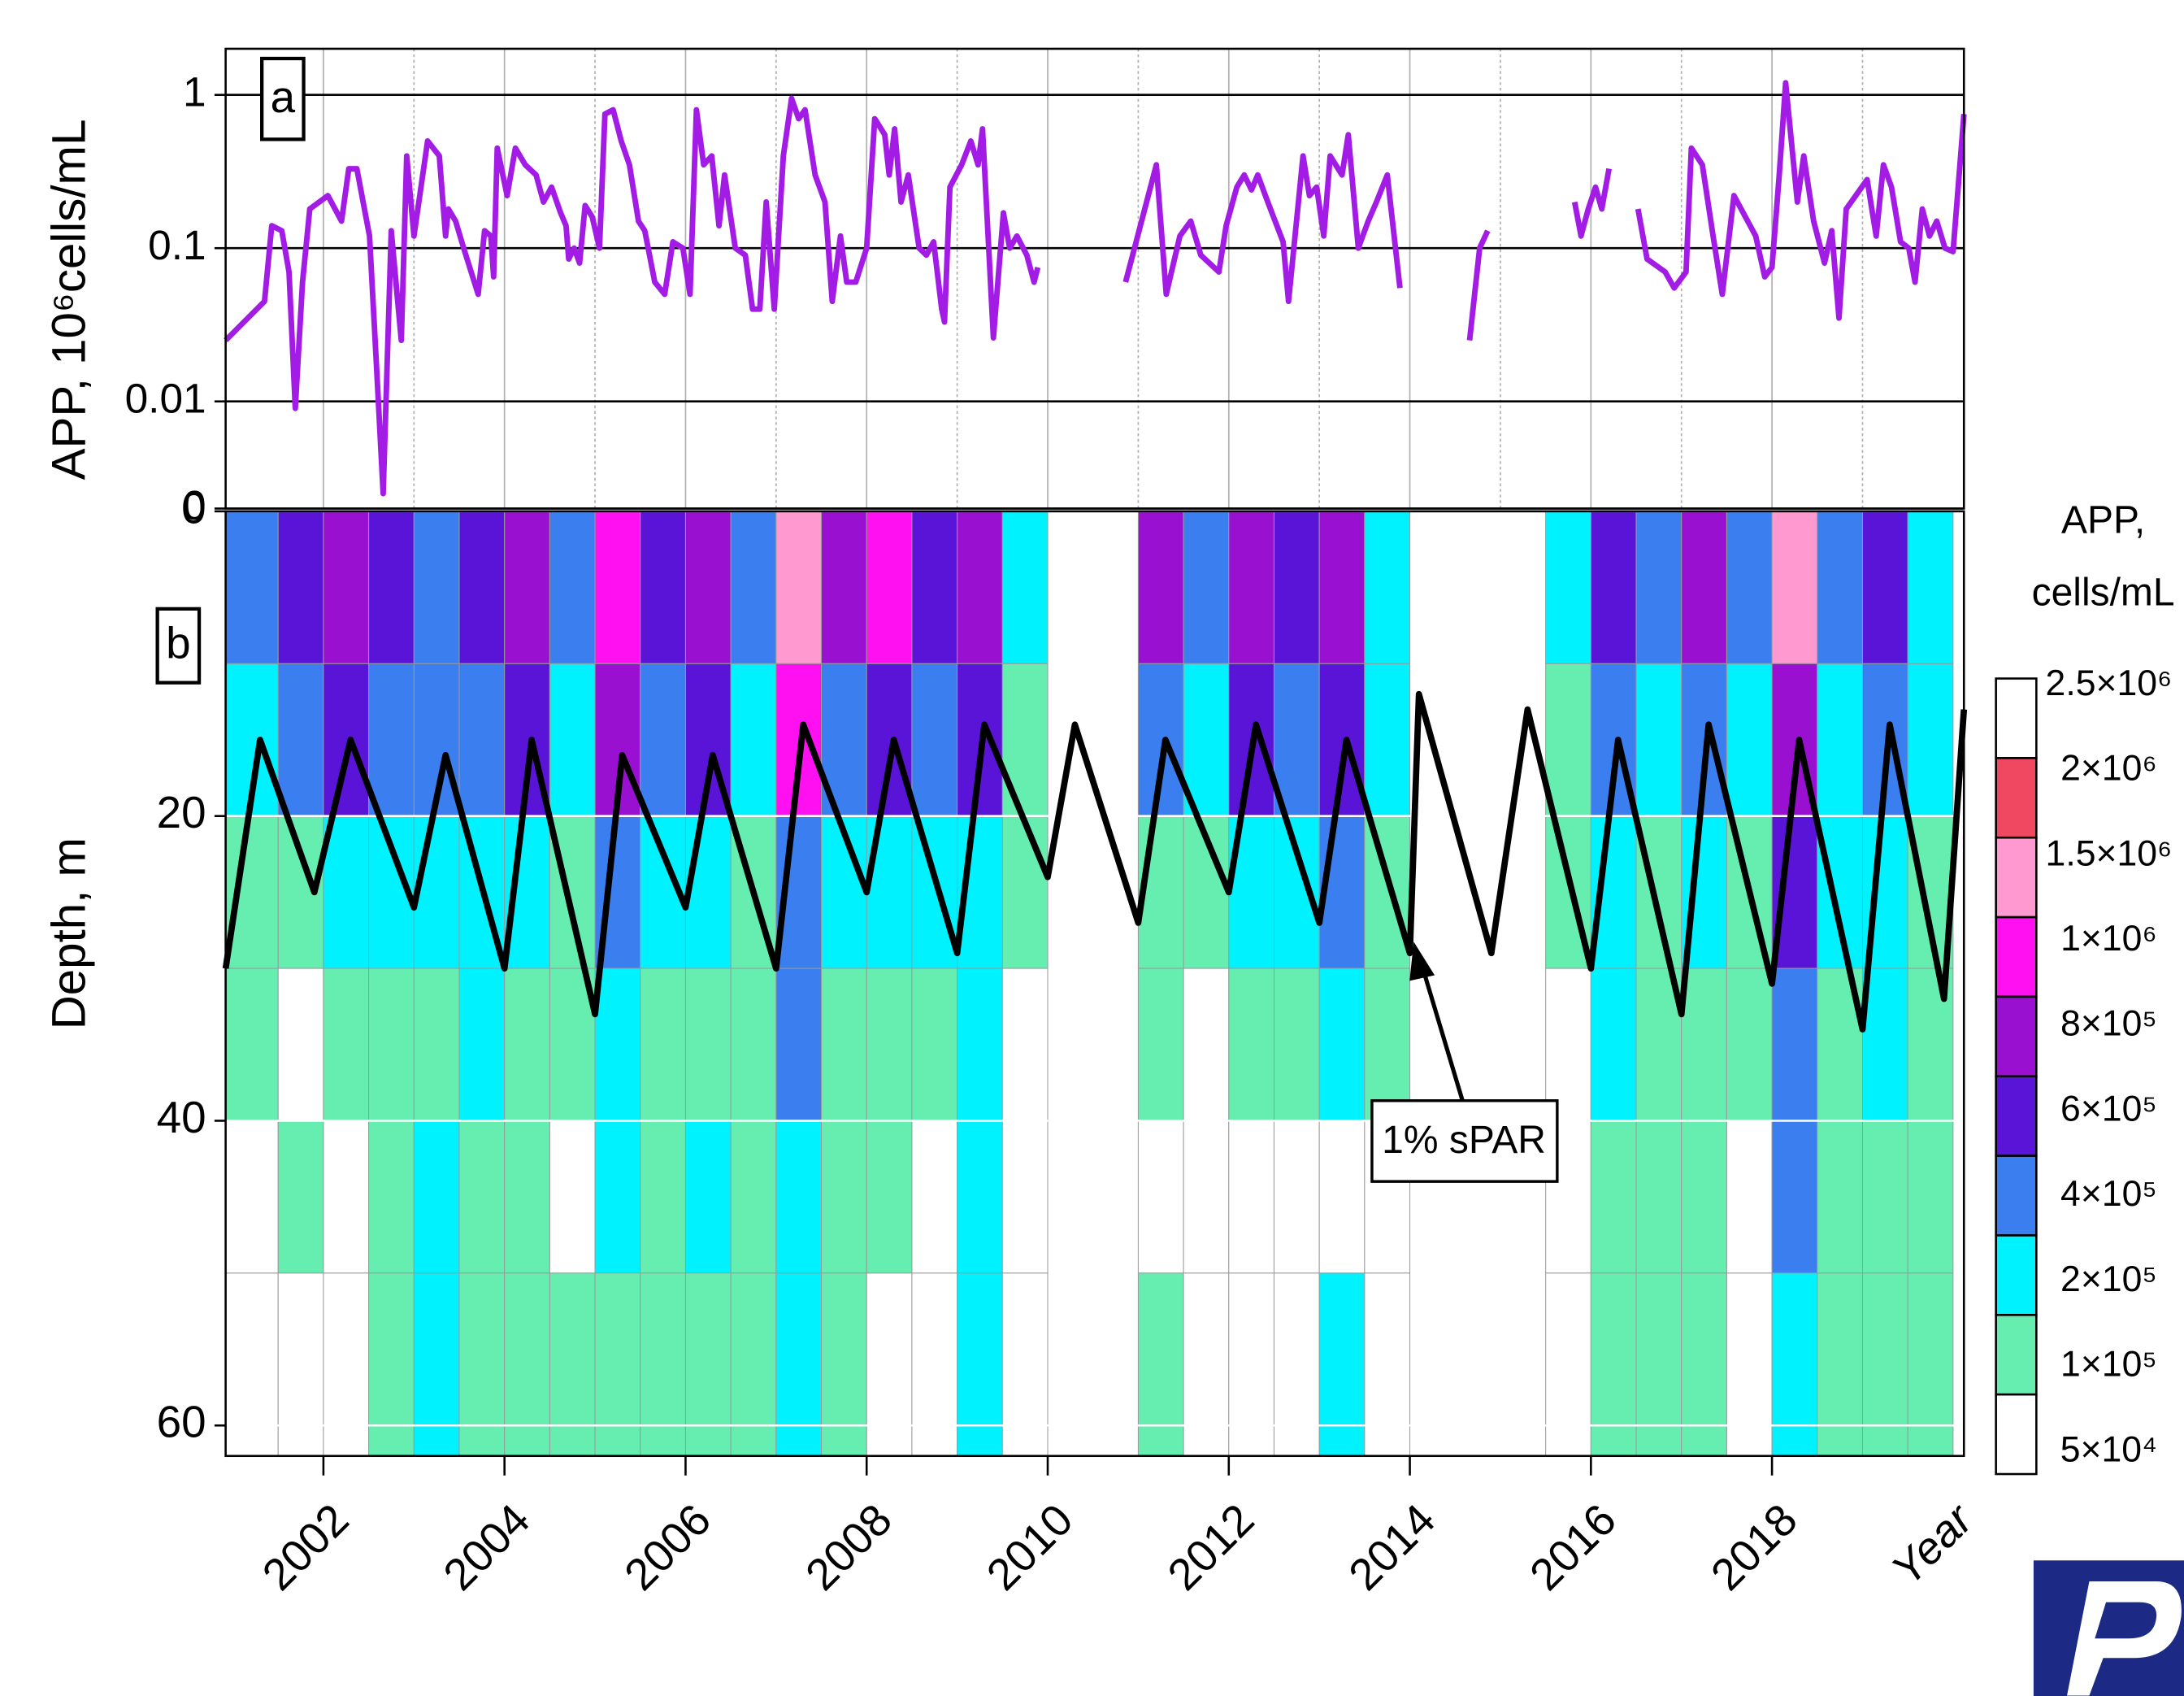  What do you see at coordinates (2103, 519) in the screenshot?
I see `colorbar-title: APP,` at bounding box center [2103, 519].